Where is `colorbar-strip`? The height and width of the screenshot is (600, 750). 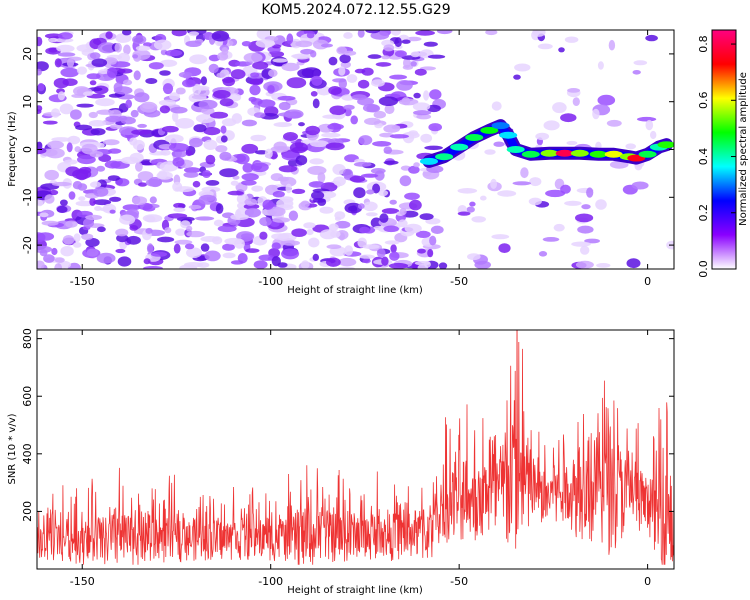 colorbar-strip is located at coordinates (724, 149).